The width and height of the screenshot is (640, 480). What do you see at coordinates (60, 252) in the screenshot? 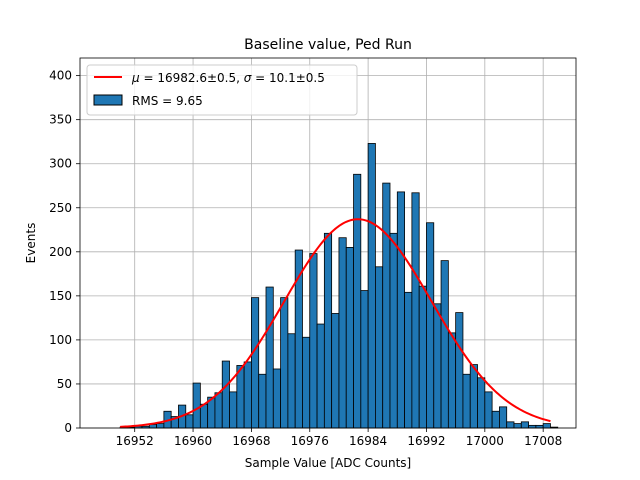
I see `y-tick-label: 200` at bounding box center [60, 252].